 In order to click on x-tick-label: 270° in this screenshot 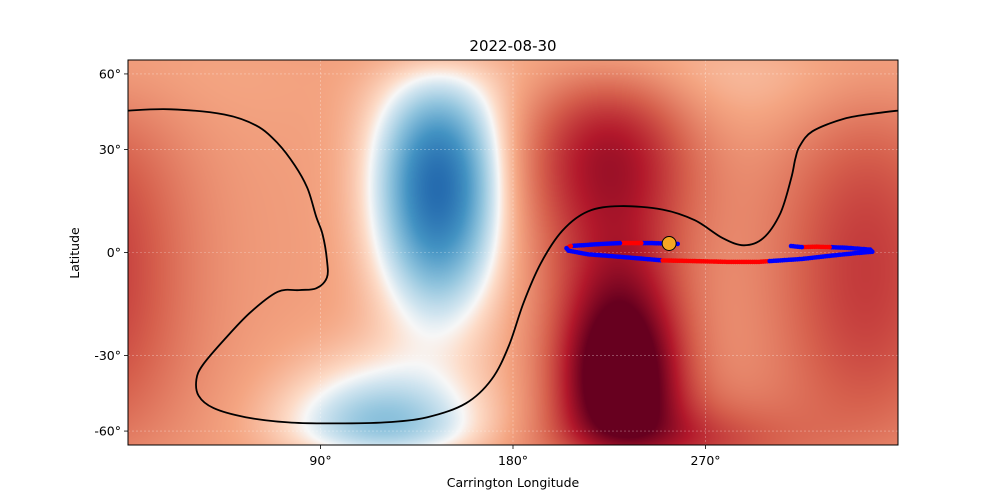, I will do `click(705, 460)`.